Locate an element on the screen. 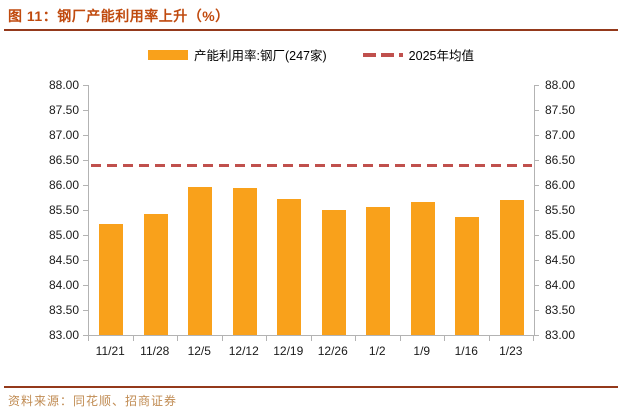 Image resolution: width=622 pixels, height=412 pixels. legend-label-mean: 2025年均值 is located at coordinates (441, 56).